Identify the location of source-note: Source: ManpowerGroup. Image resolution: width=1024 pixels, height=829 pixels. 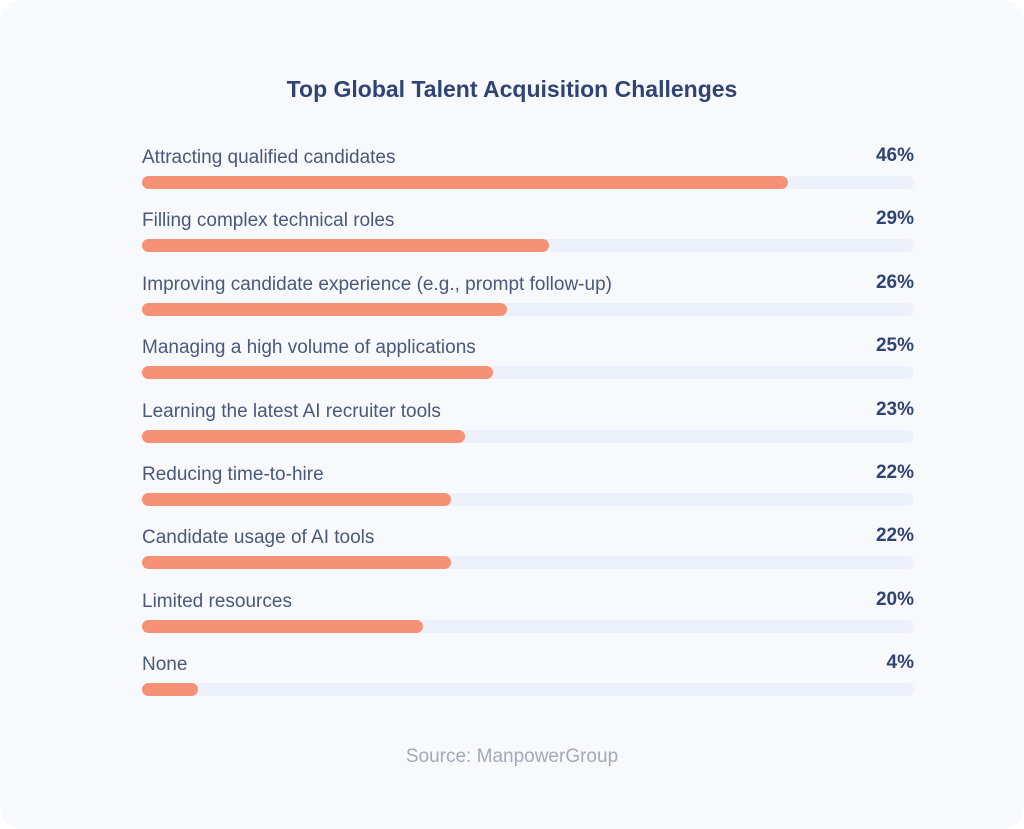
(512, 756).